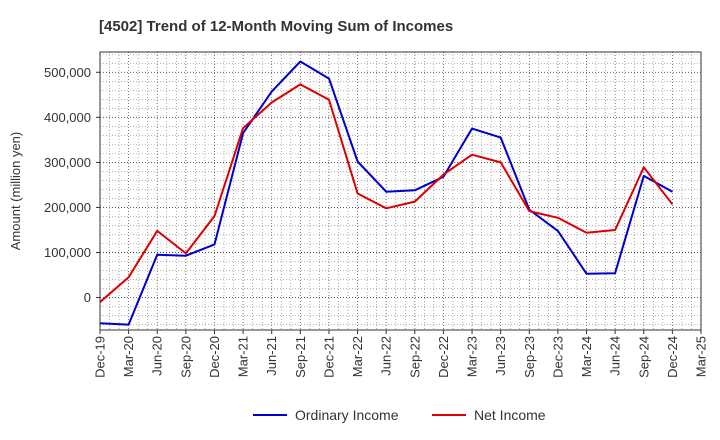  I want to click on x-tick-label: Sep-24, so click(643, 357).